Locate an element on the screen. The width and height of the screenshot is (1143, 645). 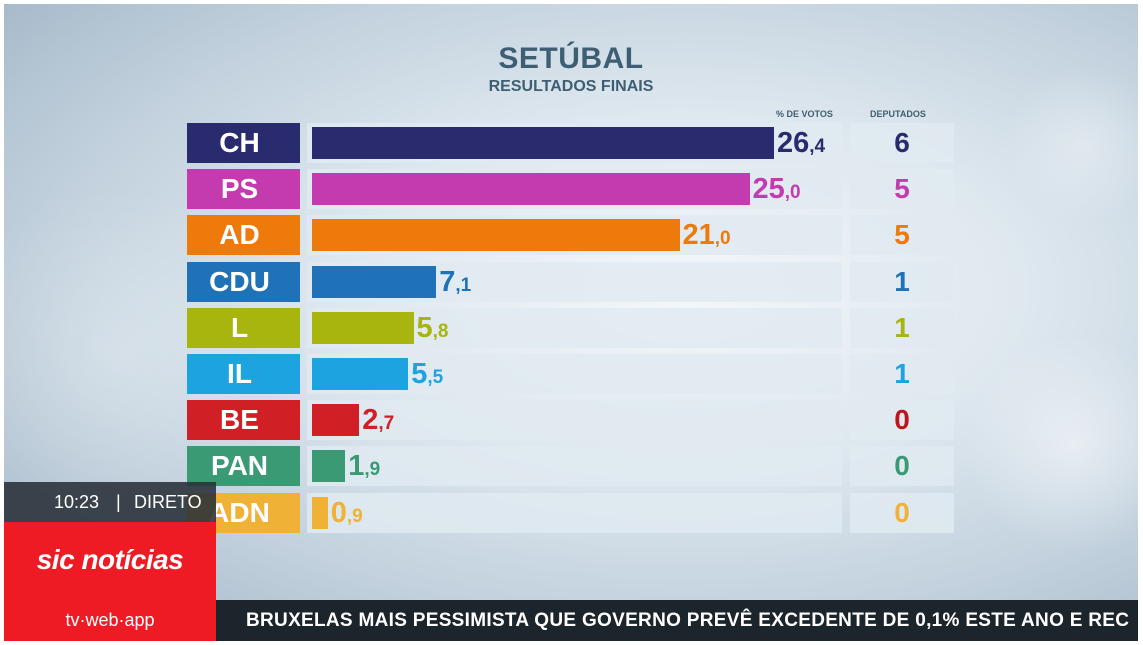
party-name: PS is located at coordinates (239, 189).